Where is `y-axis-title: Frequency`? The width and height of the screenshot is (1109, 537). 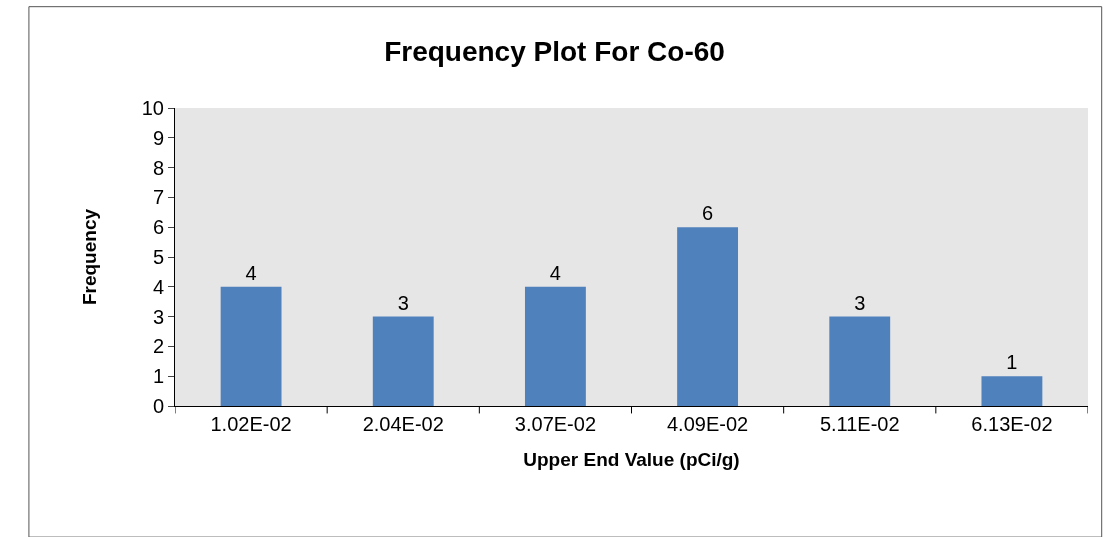
y-axis-title: Frequency is located at coordinates (89, 257).